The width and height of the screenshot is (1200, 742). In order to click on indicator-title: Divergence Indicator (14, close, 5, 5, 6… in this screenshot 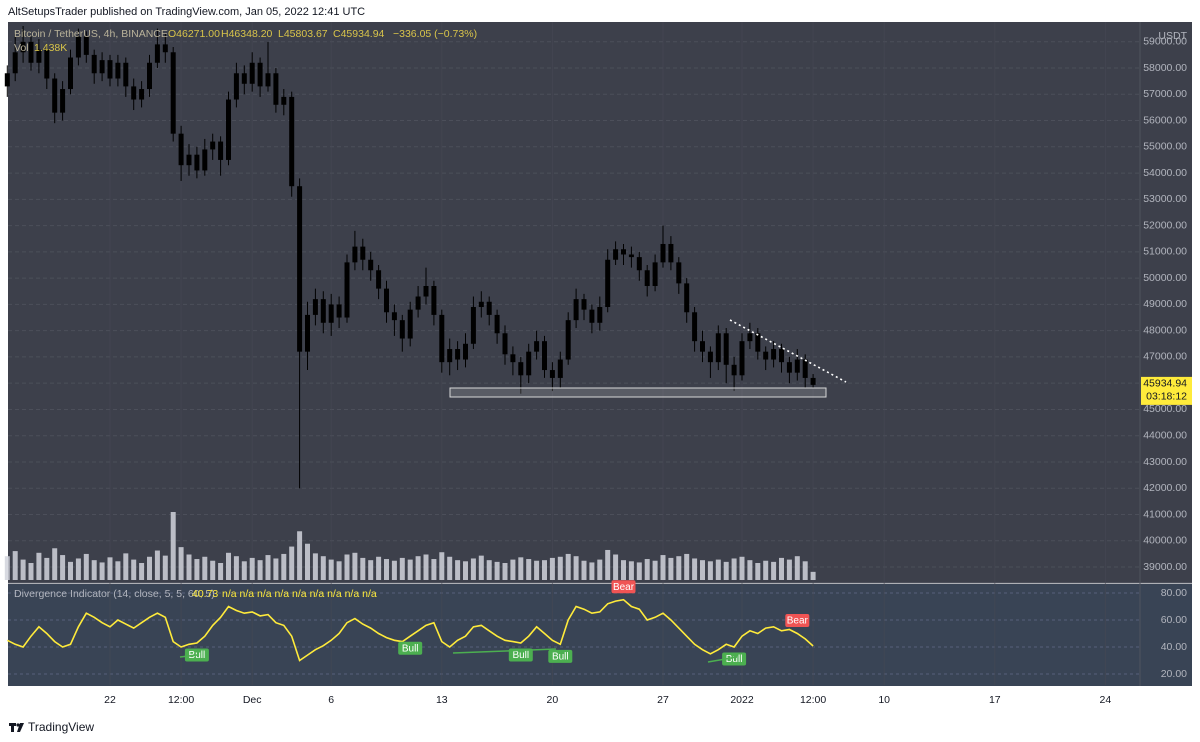, I will do `click(114, 594)`.